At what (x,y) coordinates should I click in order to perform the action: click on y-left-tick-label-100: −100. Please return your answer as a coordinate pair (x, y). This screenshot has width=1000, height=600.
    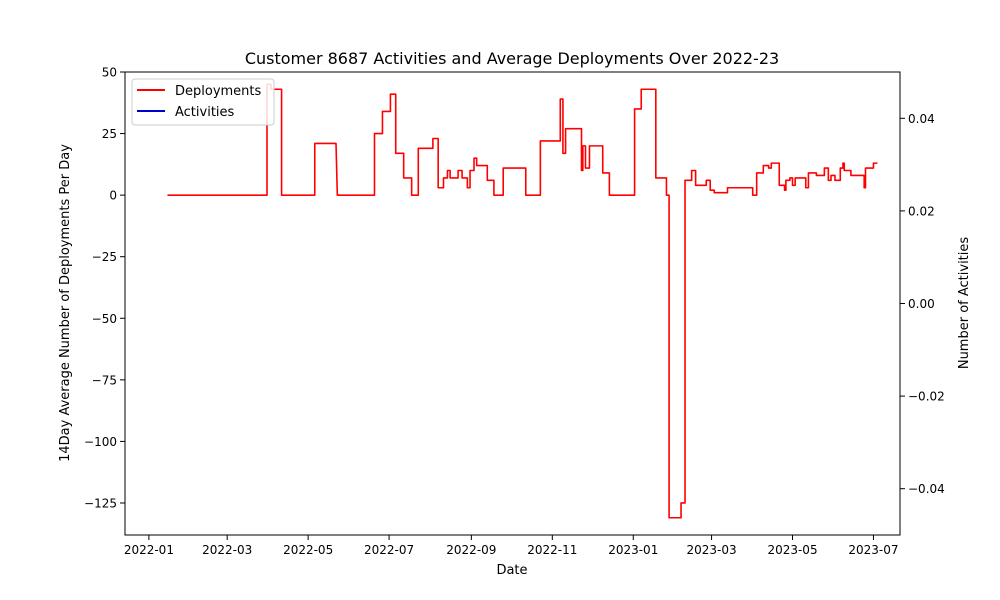
    Looking at the image, I should click on (100, 442).